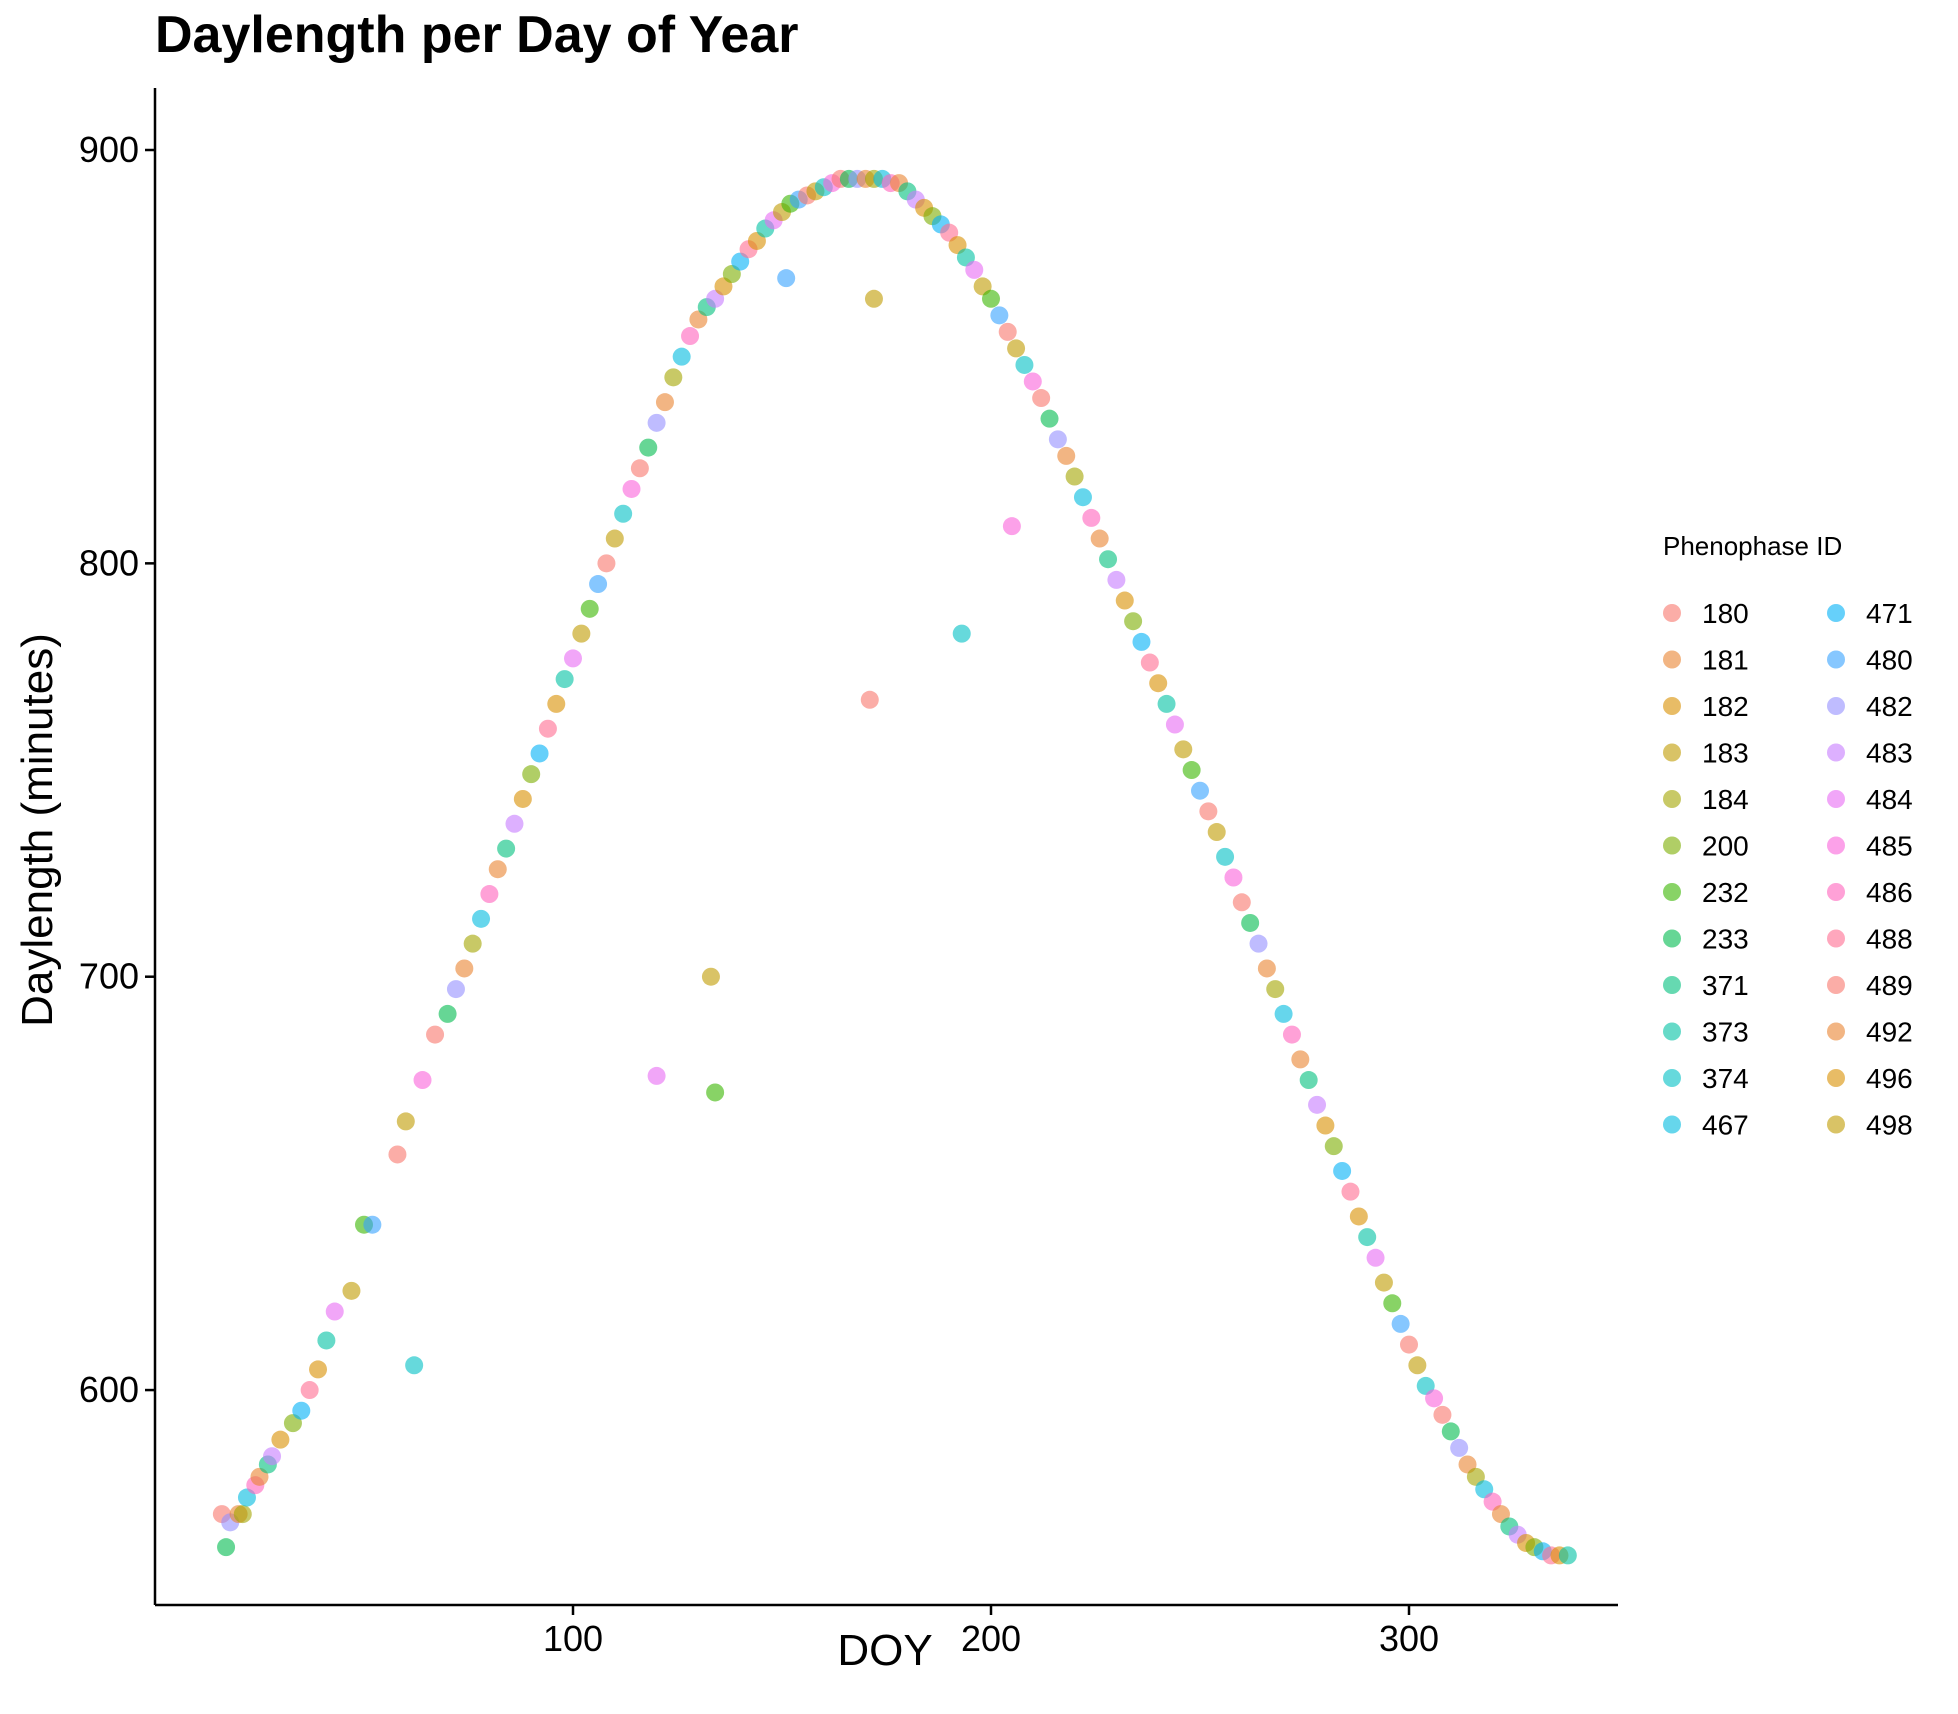 The width and height of the screenshot is (1958, 1714). Describe the element at coordinates (1889, 892) in the screenshot. I see `legend-label: 486` at that location.